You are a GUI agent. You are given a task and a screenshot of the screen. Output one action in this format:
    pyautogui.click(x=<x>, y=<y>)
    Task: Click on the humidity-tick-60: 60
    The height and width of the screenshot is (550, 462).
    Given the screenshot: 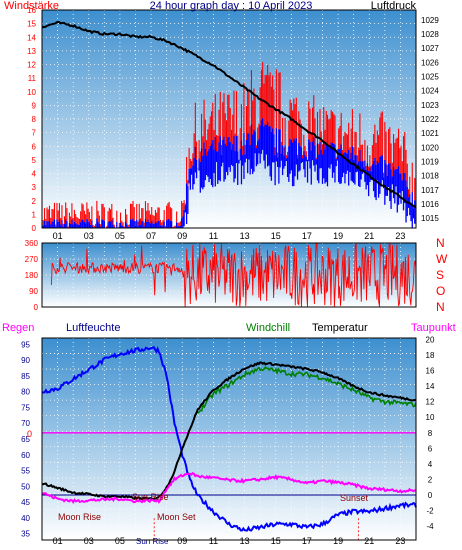 What is the action you would take?
    pyautogui.click(x=25, y=455)
    